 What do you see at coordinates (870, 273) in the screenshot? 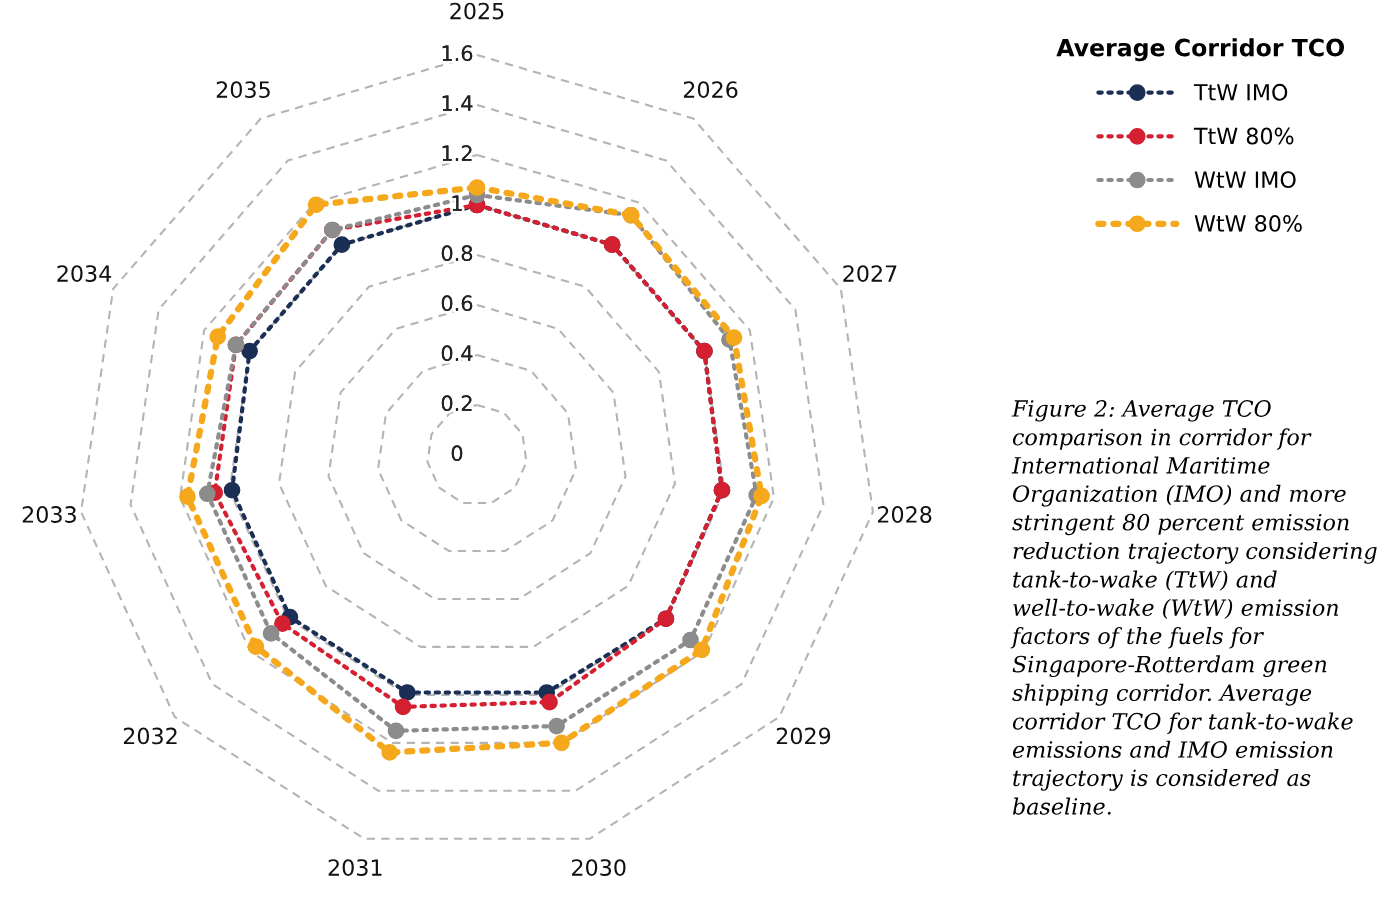
I see `spoke-label: 2027` at bounding box center [870, 273].